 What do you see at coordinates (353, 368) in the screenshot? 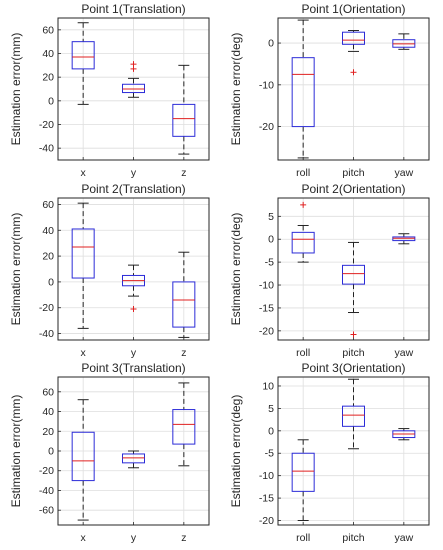
I see `subplot-title: Point 3(Orientation)` at bounding box center [353, 368].